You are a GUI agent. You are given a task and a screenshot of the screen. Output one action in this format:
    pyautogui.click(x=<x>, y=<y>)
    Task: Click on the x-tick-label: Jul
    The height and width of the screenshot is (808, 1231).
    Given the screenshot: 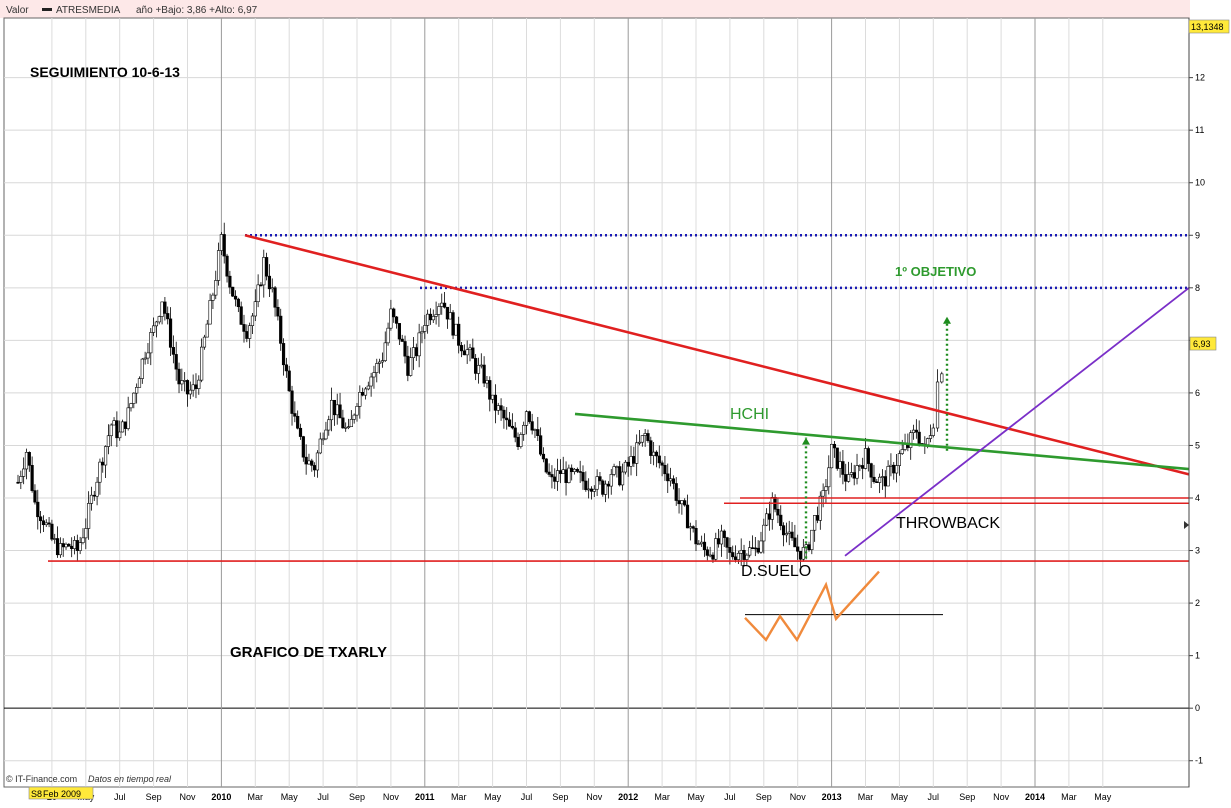 What is the action you would take?
    pyautogui.click(x=730, y=797)
    